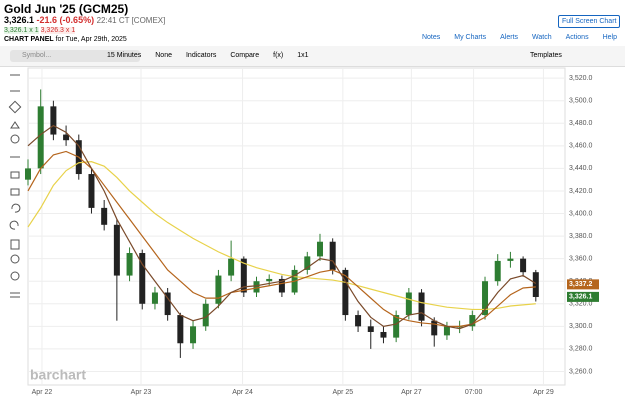  I want to click on y-tick-label: 3,400.0, so click(580, 213).